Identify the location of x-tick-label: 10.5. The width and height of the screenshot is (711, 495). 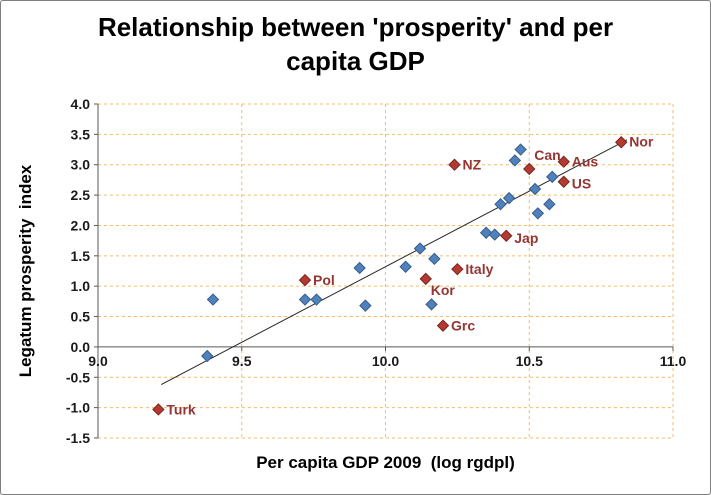
(529, 361).